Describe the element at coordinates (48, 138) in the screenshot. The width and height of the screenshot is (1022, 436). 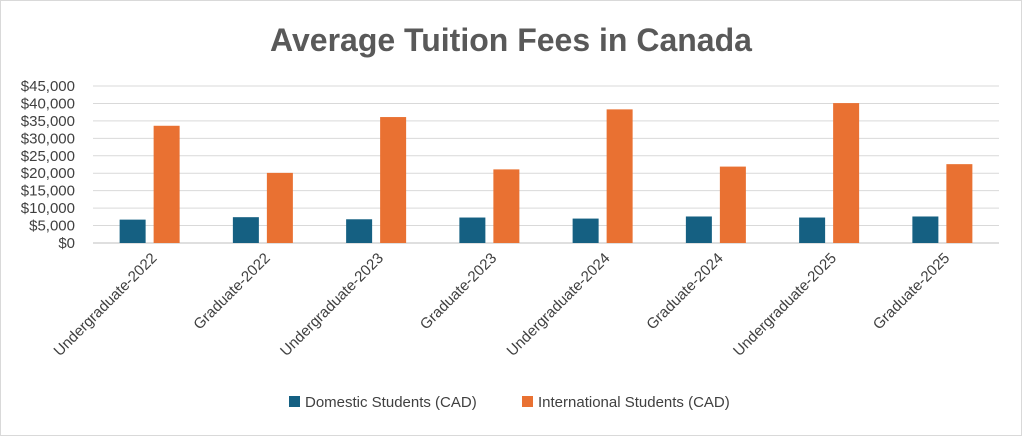
I see `y-tick-label: $30,000` at that location.